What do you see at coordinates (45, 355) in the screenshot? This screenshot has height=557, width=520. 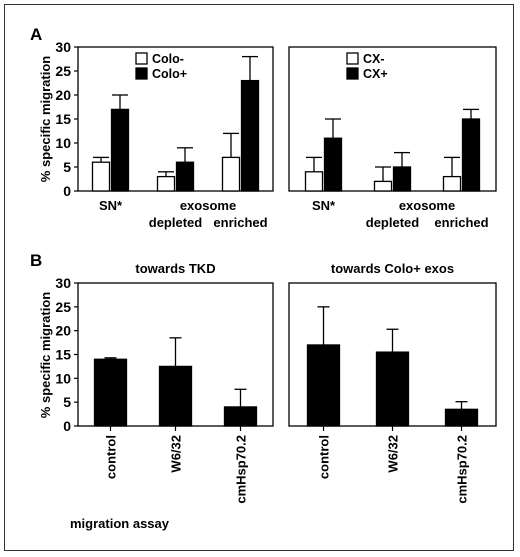 I see `ylabel-panel-b: % specific migration` at bounding box center [45, 355].